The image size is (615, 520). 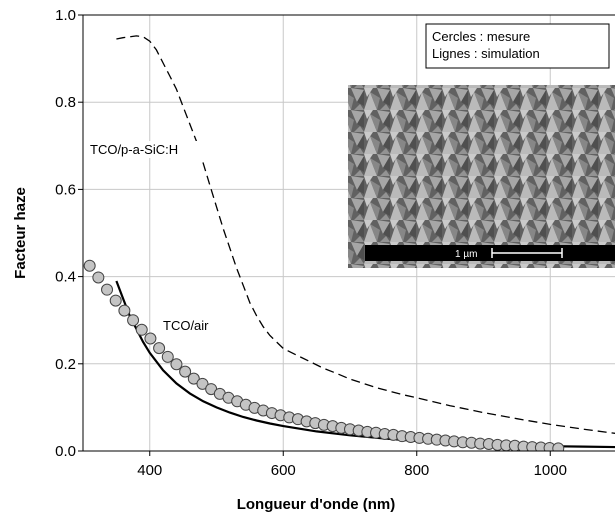 What do you see at coordinates (416, 470) in the screenshot?
I see `x-tick-label-2: 800` at bounding box center [416, 470].